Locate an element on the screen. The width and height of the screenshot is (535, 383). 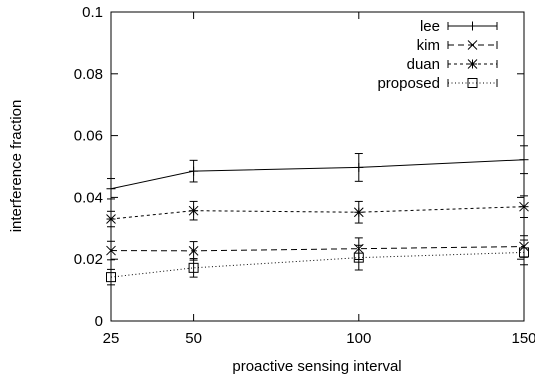
series-proposed is located at coordinates (317, 262).